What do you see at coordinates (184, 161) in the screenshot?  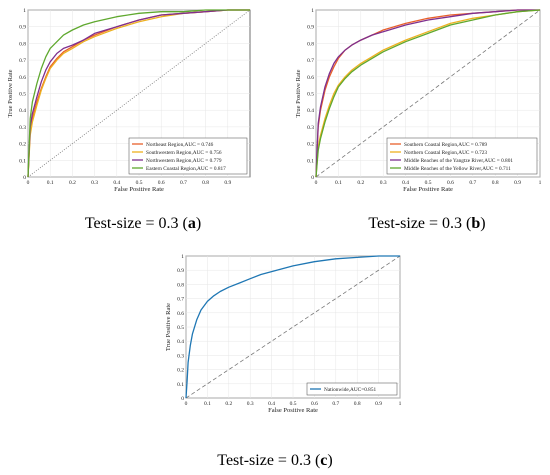 I see `legend-entry: Northwestern Region,AUC = 0.779` at bounding box center [184, 161].